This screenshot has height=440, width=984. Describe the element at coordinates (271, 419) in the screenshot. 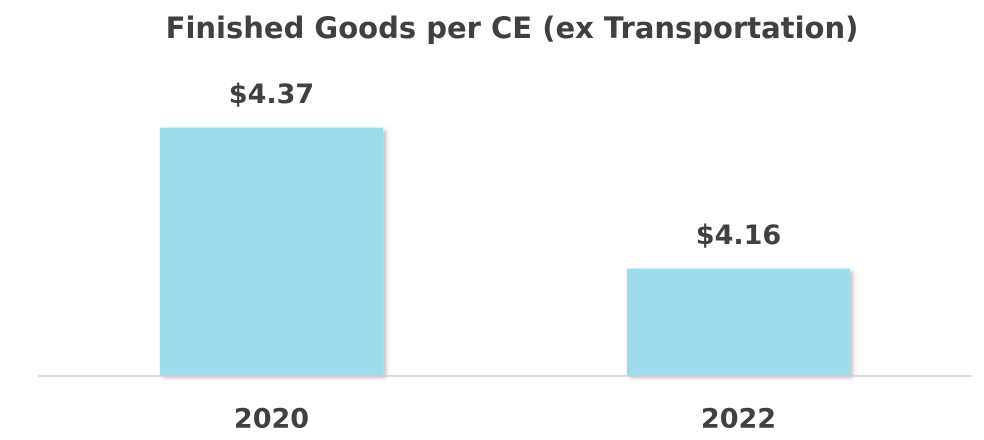

I see `x-tick-label: 2020` at that location.